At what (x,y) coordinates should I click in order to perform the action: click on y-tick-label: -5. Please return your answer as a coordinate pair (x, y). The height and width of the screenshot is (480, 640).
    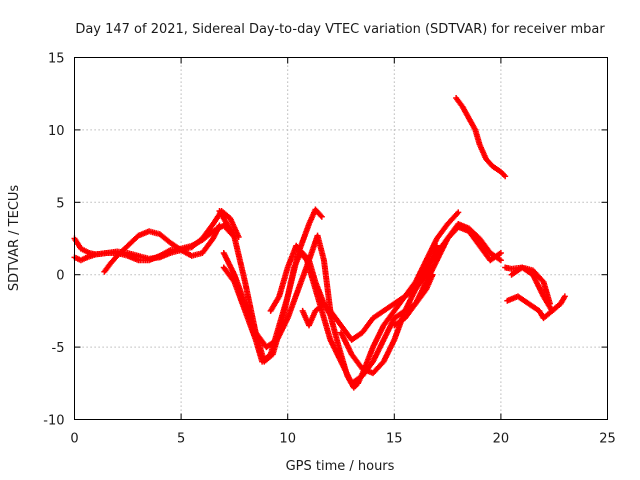
    Looking at the image, I should click on (58, 348).